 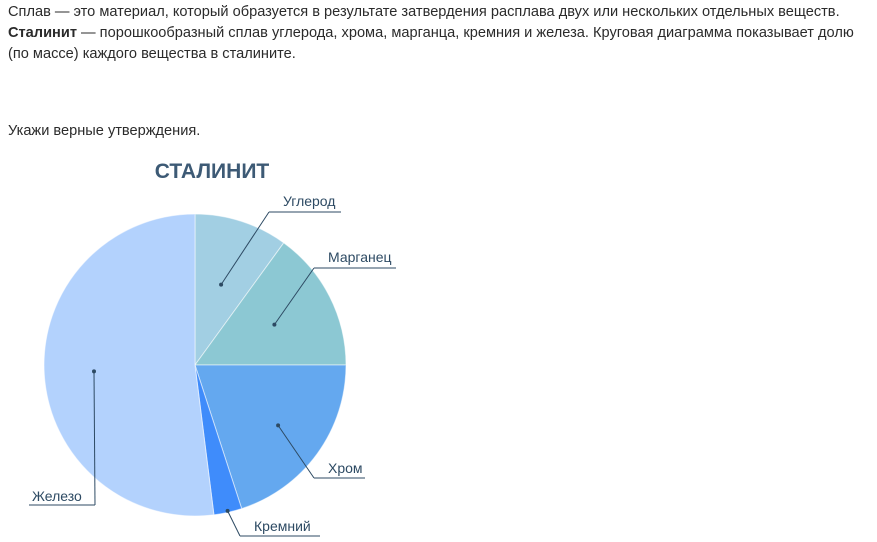 I want to click on intro-term: Сталинит, so click(x=42, y=33).